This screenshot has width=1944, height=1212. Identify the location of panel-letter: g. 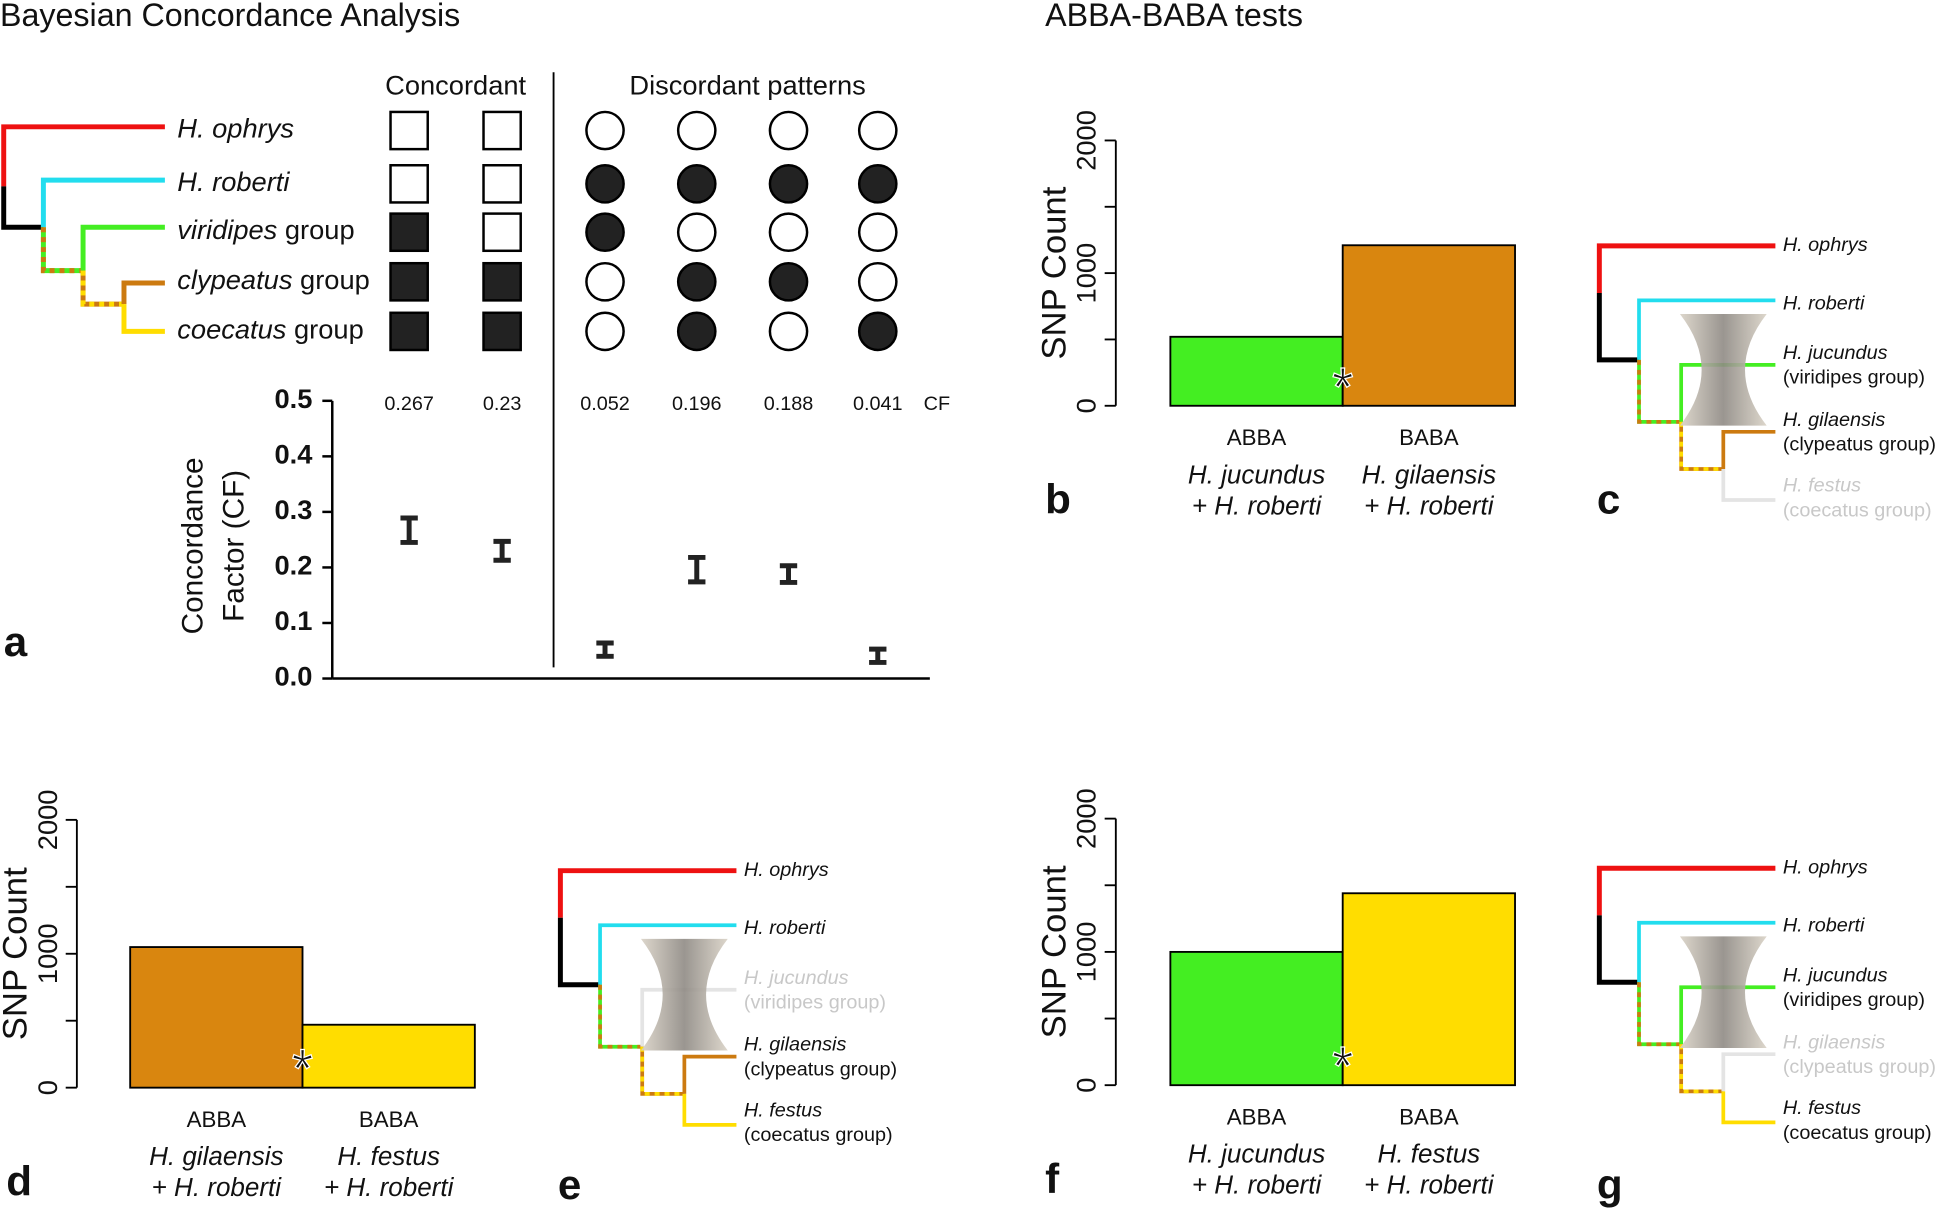
(1610, 1184).